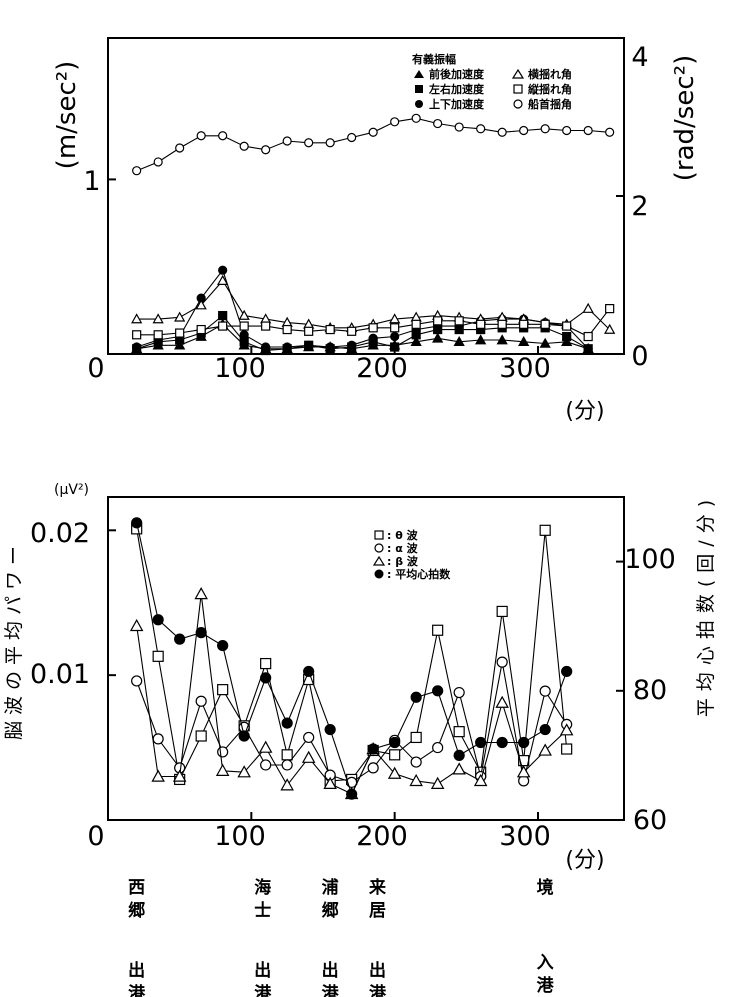 This screenshot has height=997, width=733. What do you see at coordinates (419, 574) in the screenshot?
I see `legend-label: : 平均心拍数` at bounding box center [419, 574].